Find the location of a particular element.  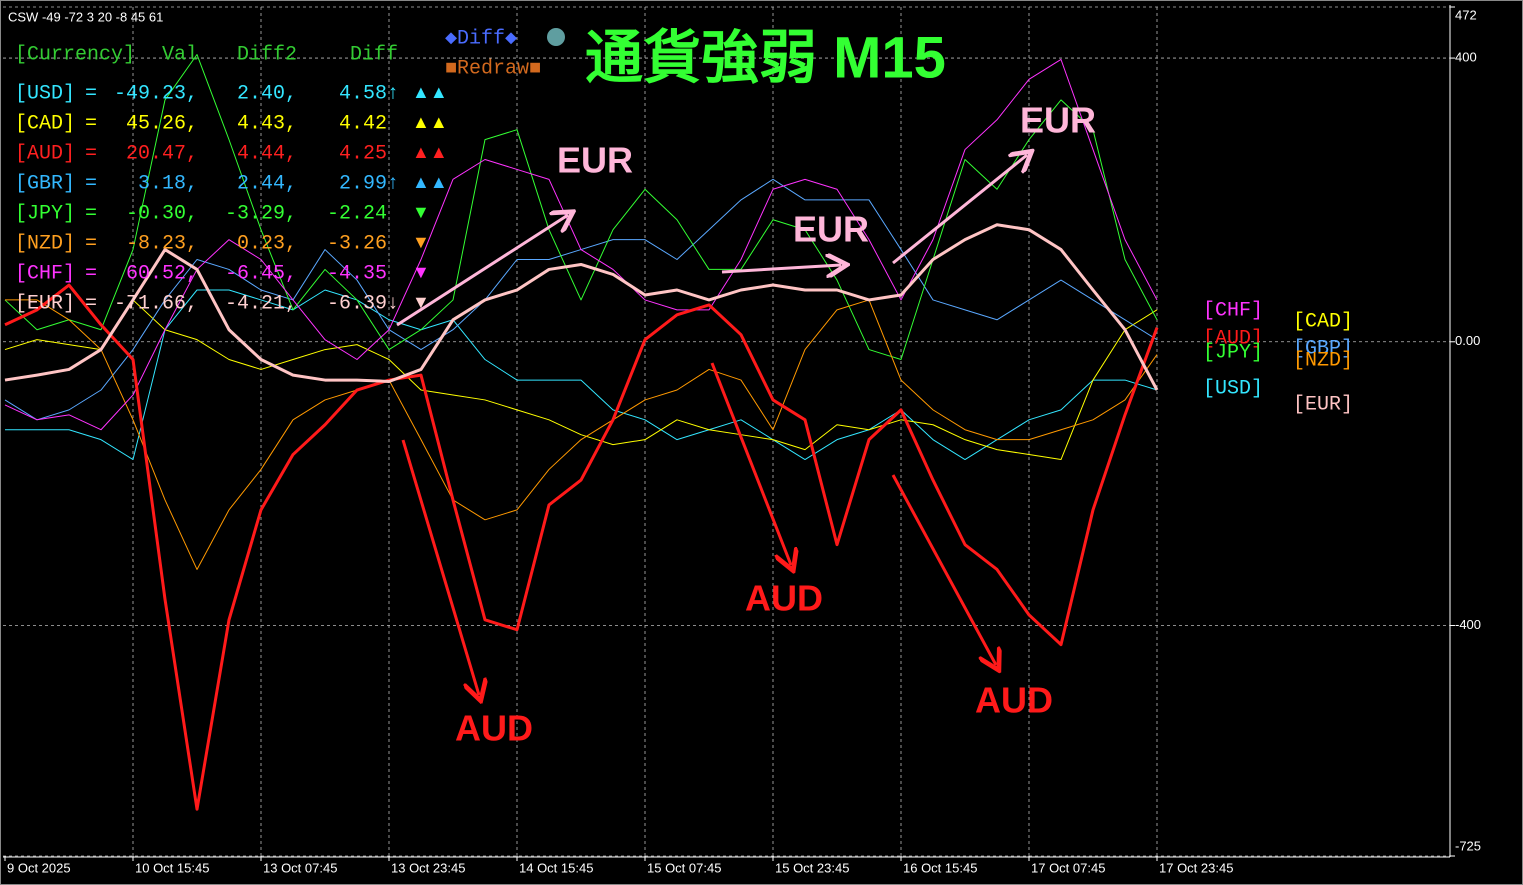

row-diff2: 2.40, is located at coordinates (267, 93).